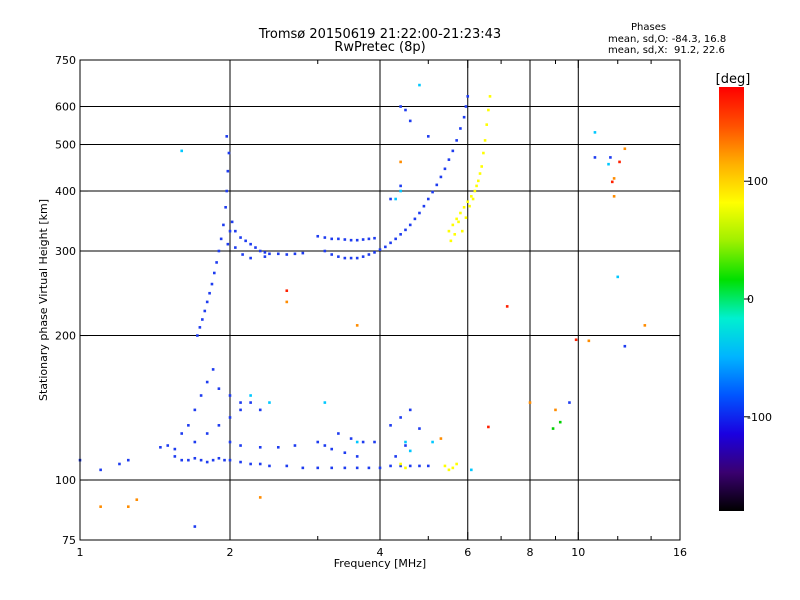  I want to click on colorbar-tick-label: -100, so click(759, 417).